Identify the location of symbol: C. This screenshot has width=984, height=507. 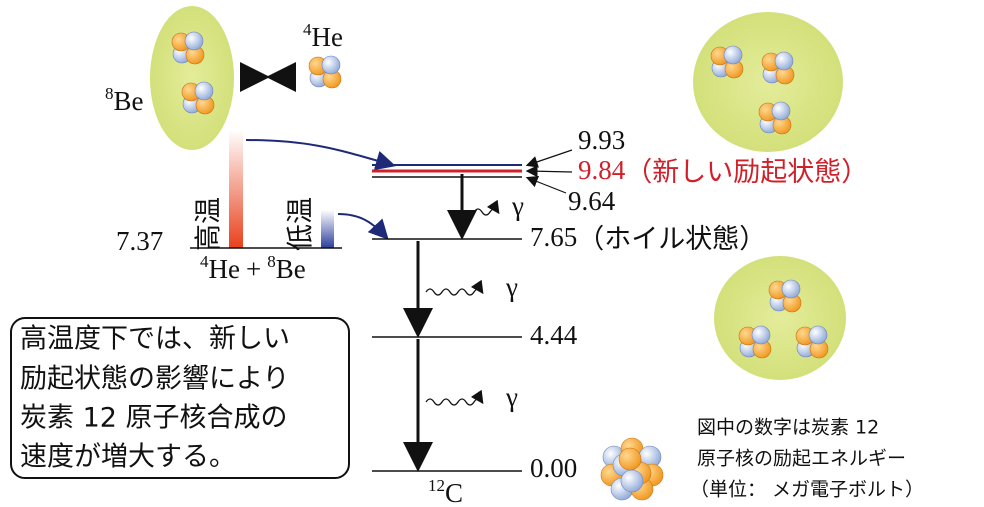
(454, 492).